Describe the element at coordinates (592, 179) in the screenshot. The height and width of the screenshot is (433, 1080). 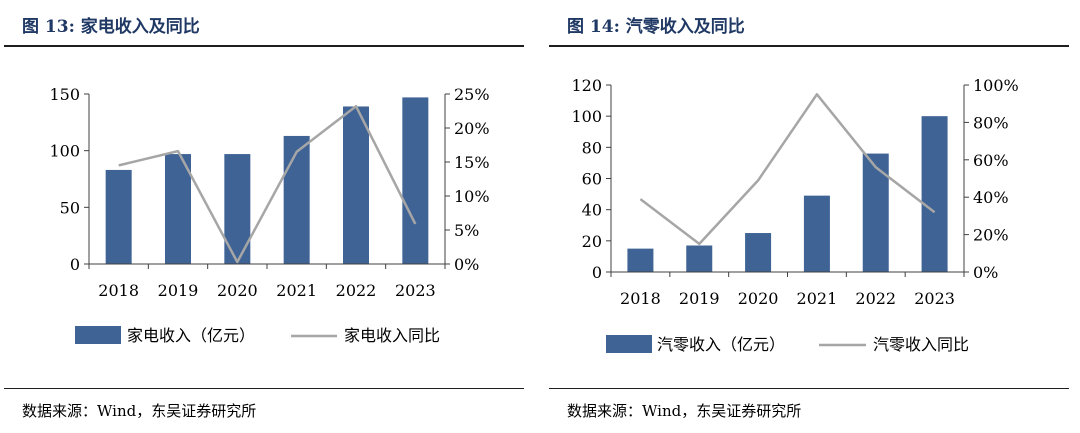
I see `left-tick-label: 60` at that location.